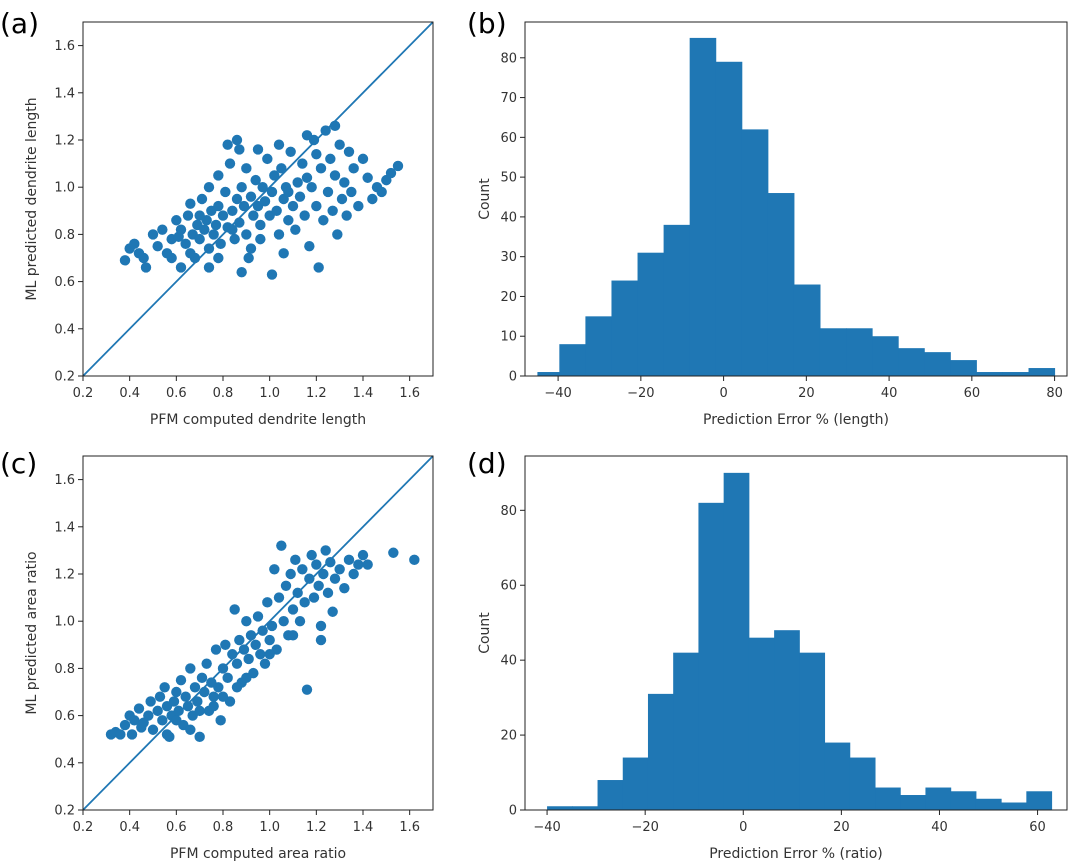  Describe the element at coordinates (409, 827) in the screenshot. I see `x-tick-label: 1.6` at that location.